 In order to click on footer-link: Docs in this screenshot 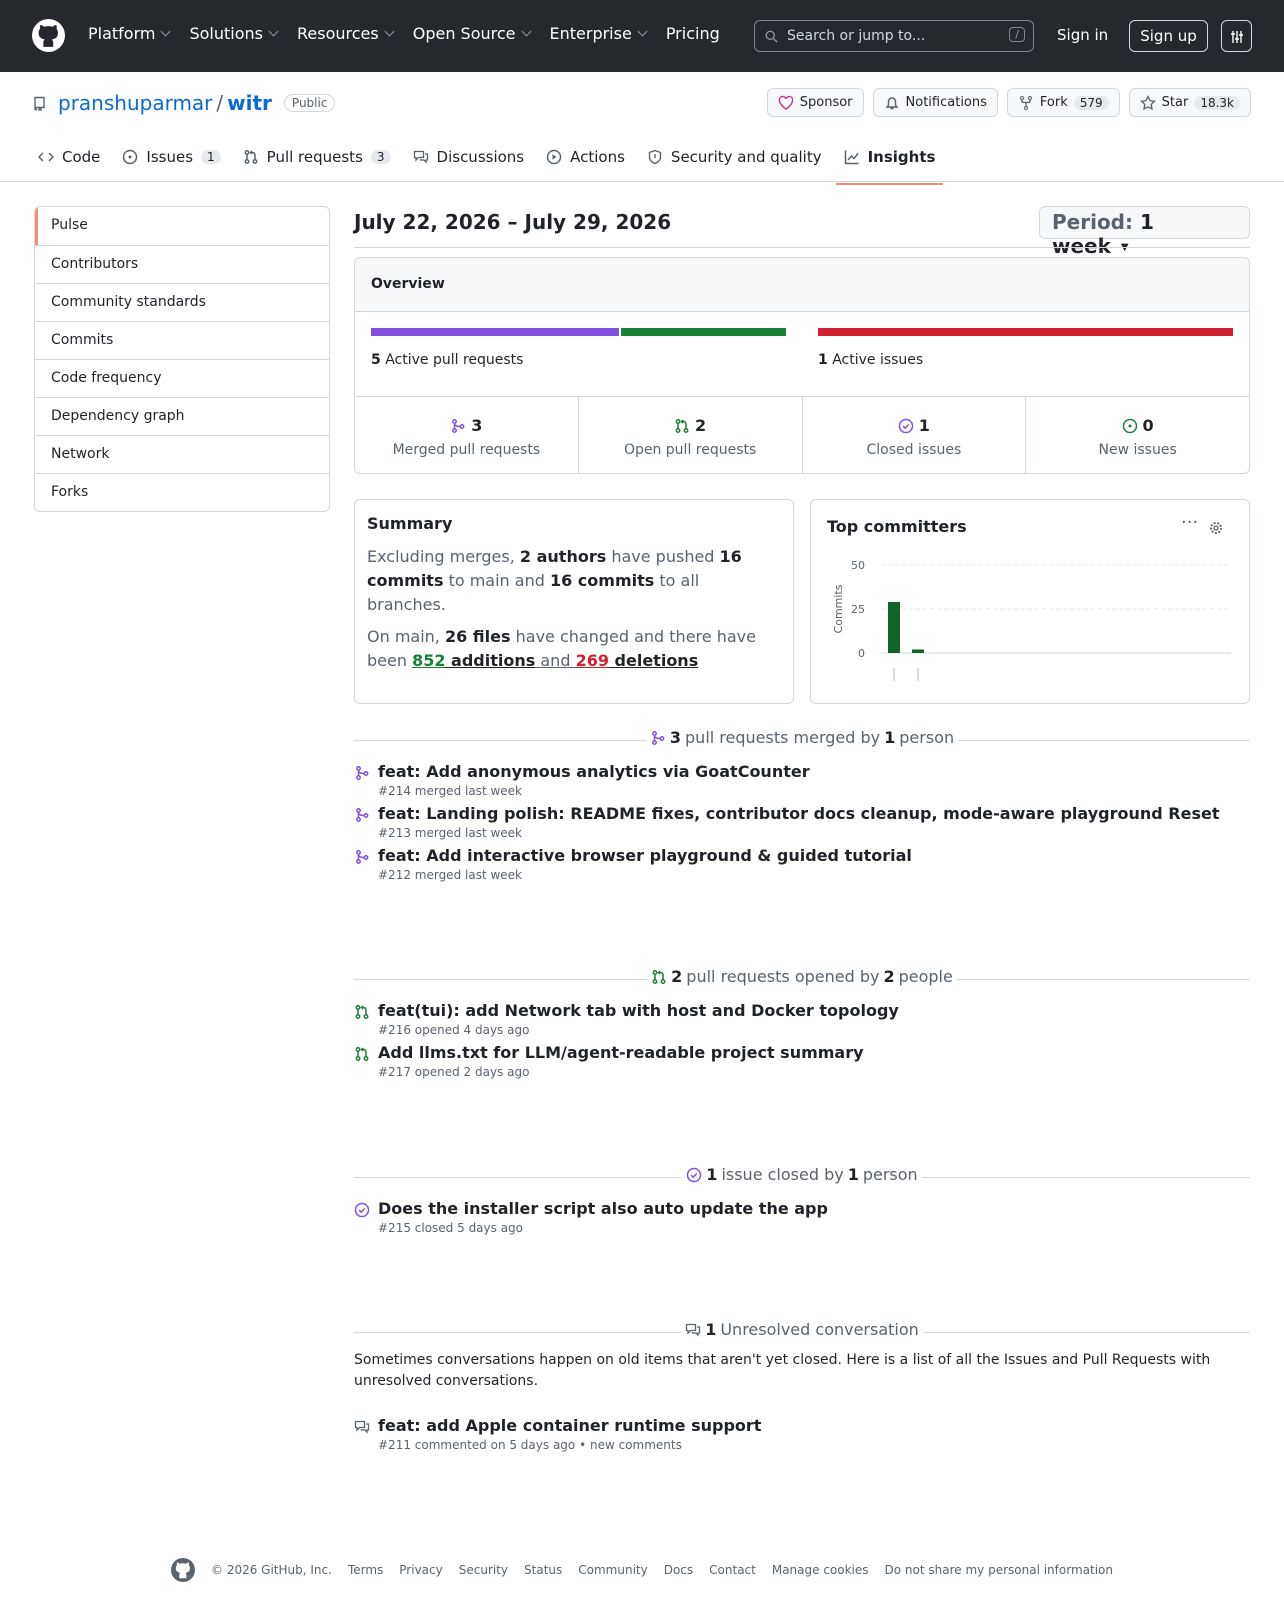, I will do `click(678, 1570)`.